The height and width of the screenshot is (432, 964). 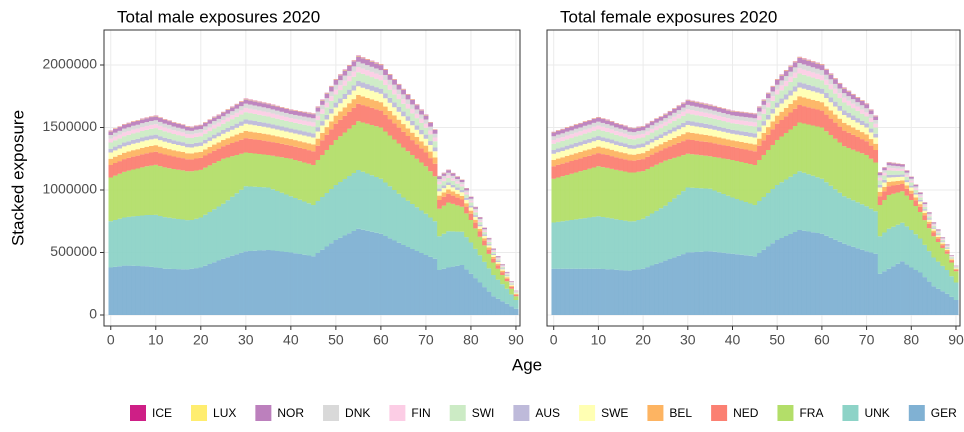 What do you see at coordinates (876, 413) in the screenshot?
I see `legend-label: UNK` at bounding box center [876, 413].